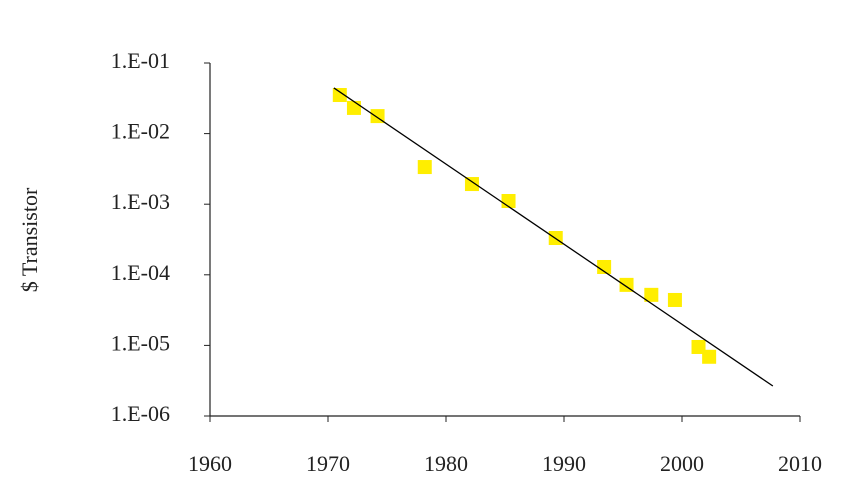  Describe the element at coordinates (564, 463) in the screenshot. I see `x-tick-label: 1990` at that location.